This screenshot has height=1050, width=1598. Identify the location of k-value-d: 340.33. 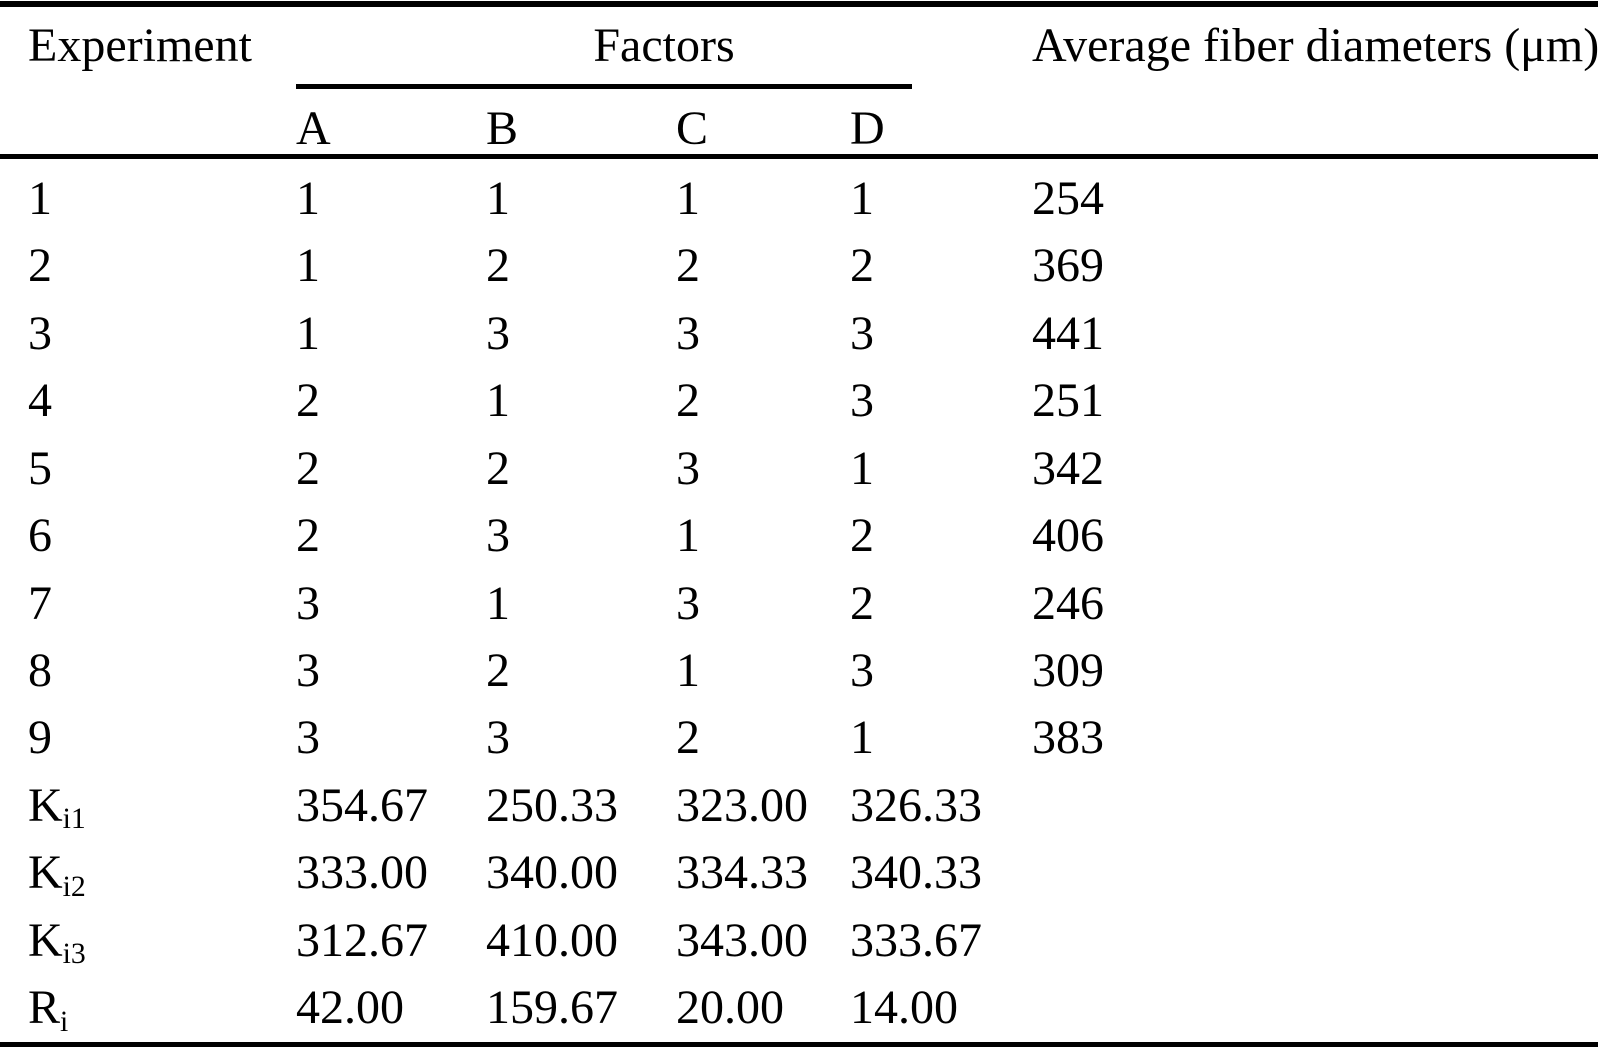
(916, 873).